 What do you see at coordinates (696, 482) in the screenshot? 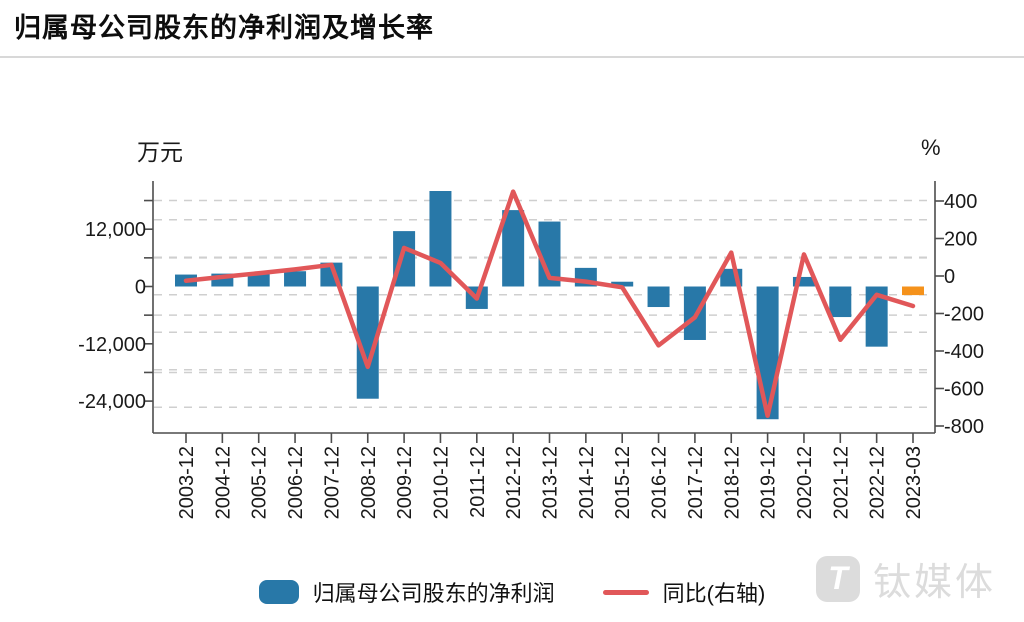
I see `x-axis-label: 2017-12` at bounding box center [696, 482].